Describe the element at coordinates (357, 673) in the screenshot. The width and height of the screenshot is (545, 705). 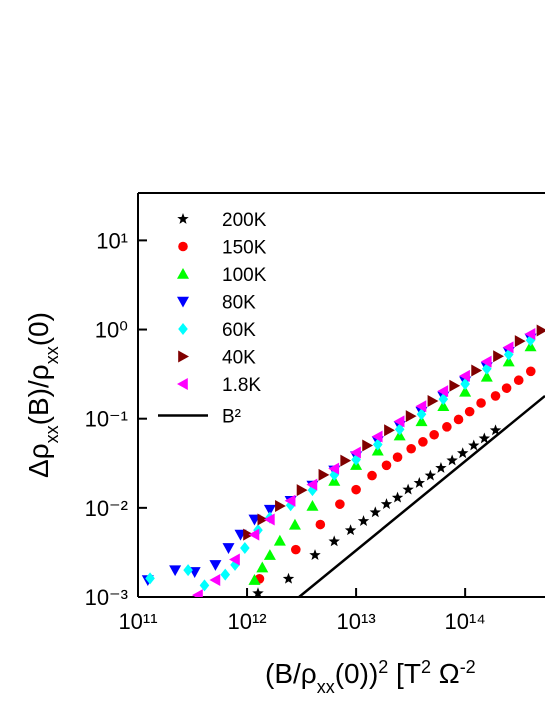
I see `xlabel-part: (0))` at that location.